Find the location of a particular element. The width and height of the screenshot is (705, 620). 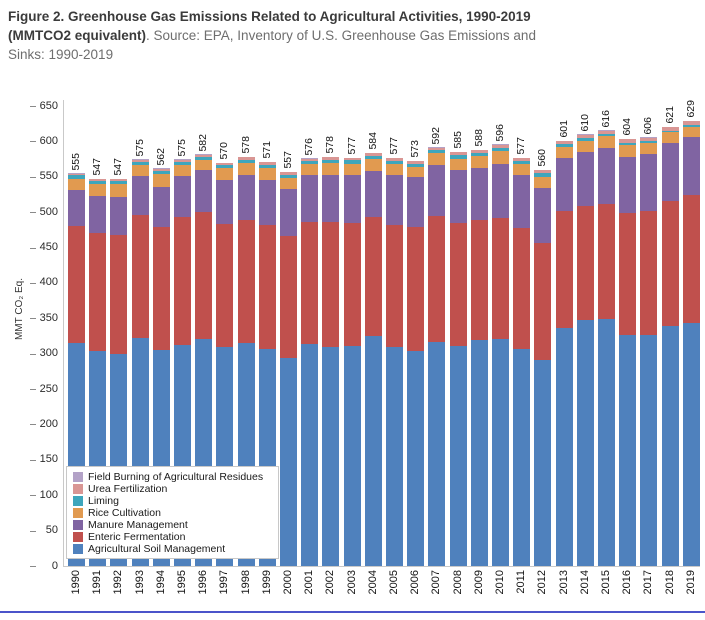

legend-item-urea-fertilization: Urea Fertilization is located at coordinates (173, 489).